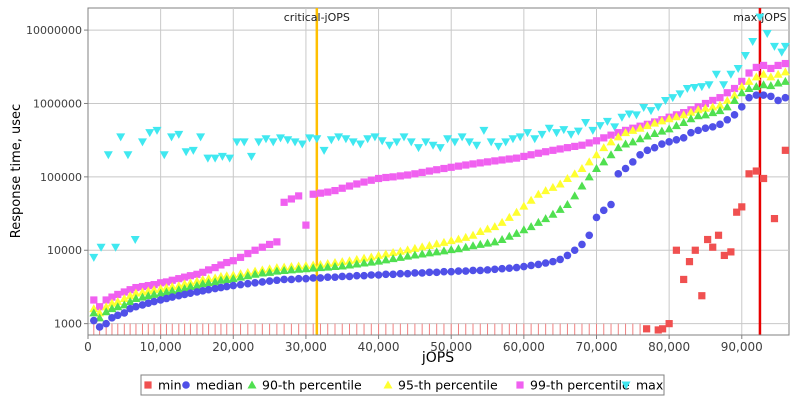  I want to click on min-floor-markers, so click(367, 329).